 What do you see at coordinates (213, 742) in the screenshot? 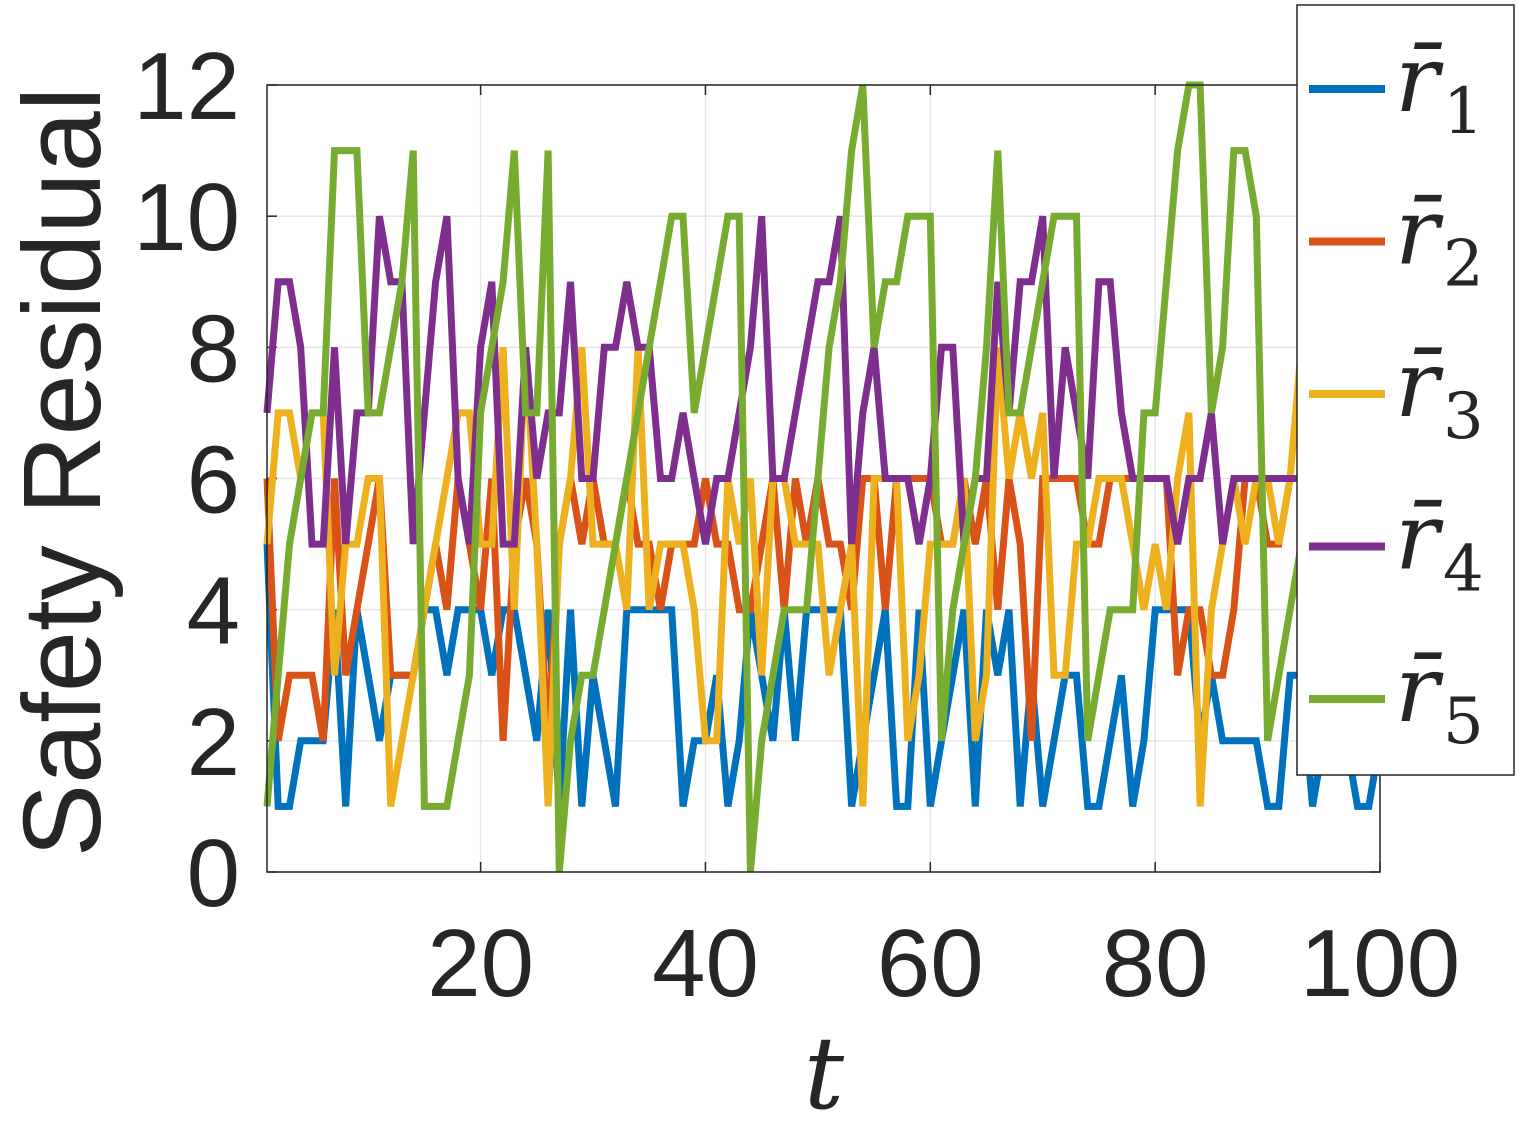
I see `y-tick-label: 2` at bounding box center [213, 742].